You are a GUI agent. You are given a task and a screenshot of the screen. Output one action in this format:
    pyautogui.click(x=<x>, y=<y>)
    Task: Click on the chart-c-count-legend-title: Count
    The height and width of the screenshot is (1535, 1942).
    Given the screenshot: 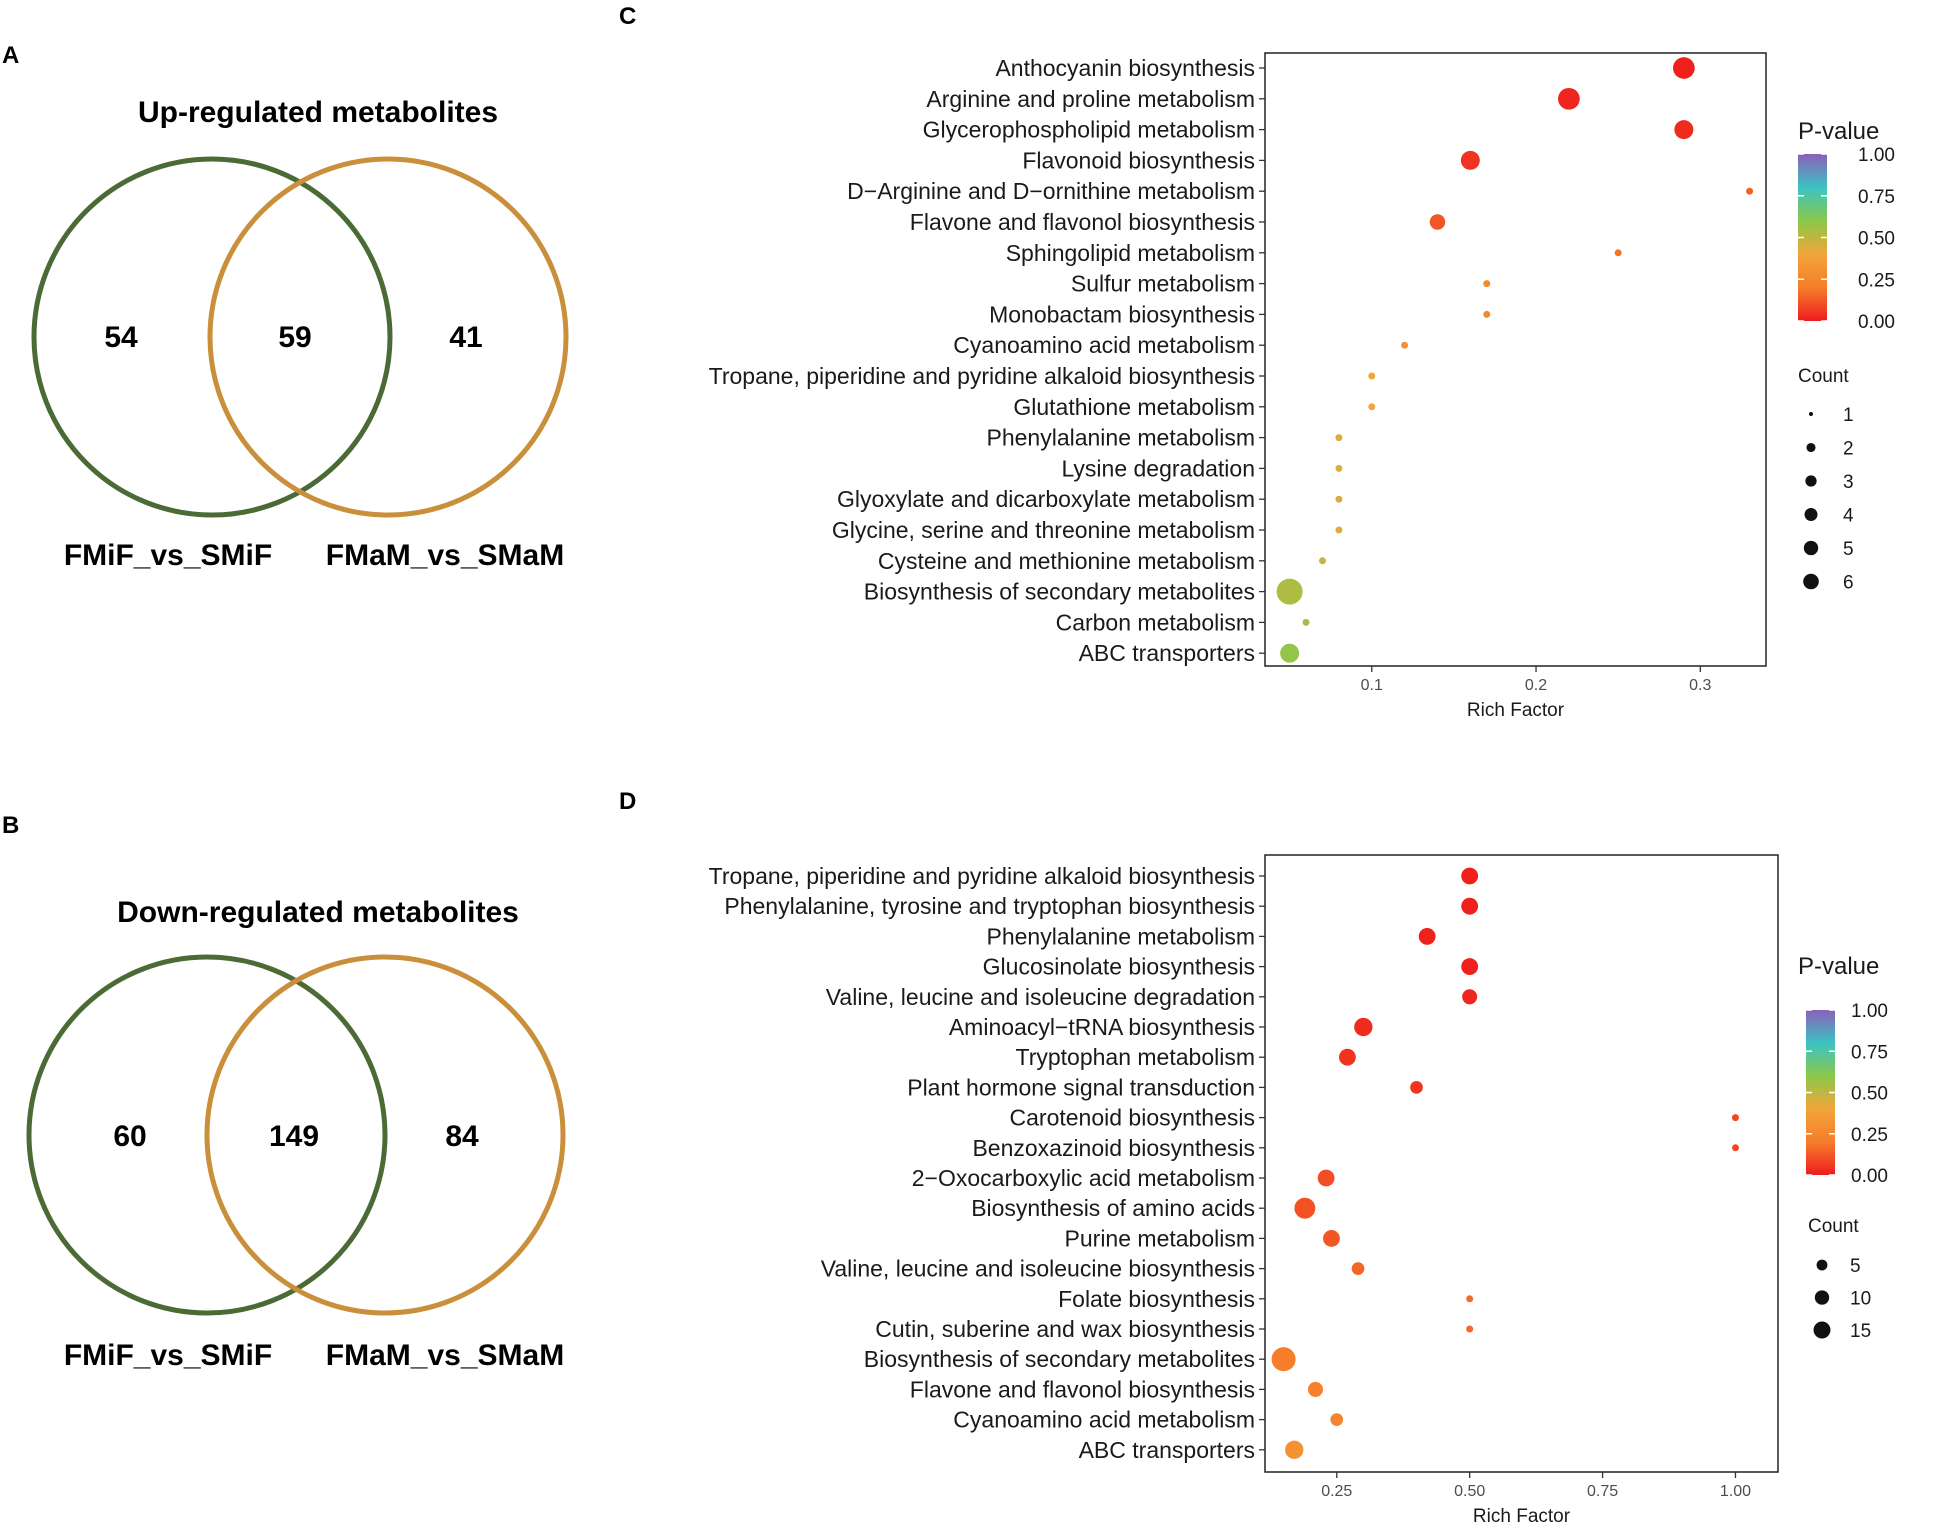 What is the action you would take?
    pyautogui.click(x=1823, y=376)
    